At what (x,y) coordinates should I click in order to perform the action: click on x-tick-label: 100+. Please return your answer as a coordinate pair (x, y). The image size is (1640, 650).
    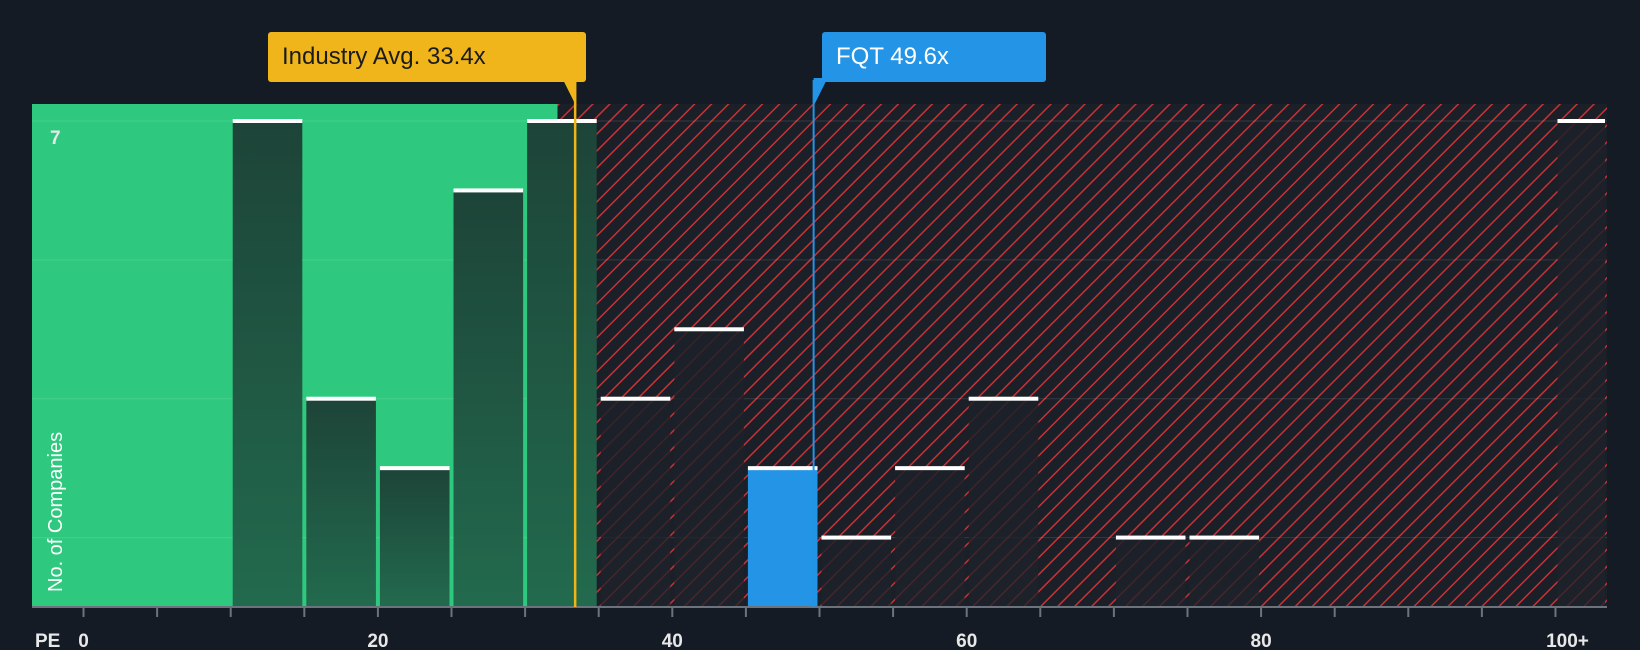
    Looking at the image, I should click on (1567, 640).